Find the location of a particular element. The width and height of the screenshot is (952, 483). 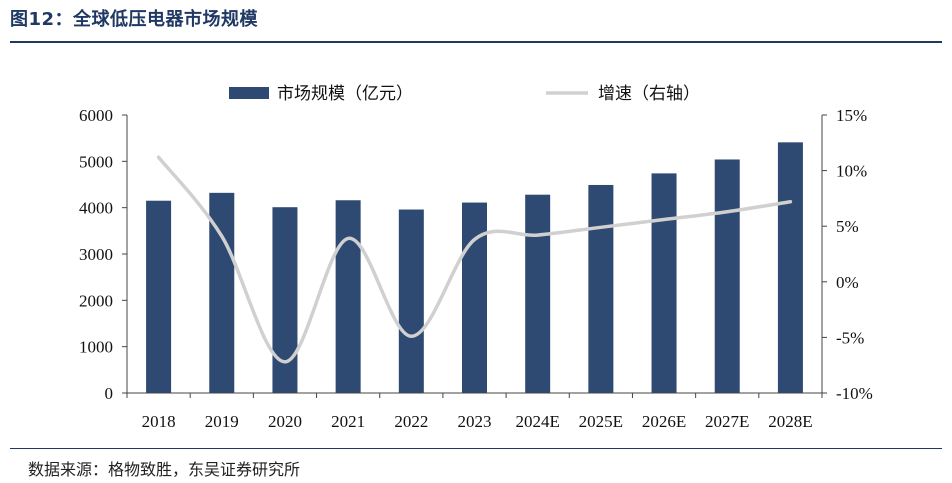

x-tick-label: 2028E is located at coordinates (790, 421).